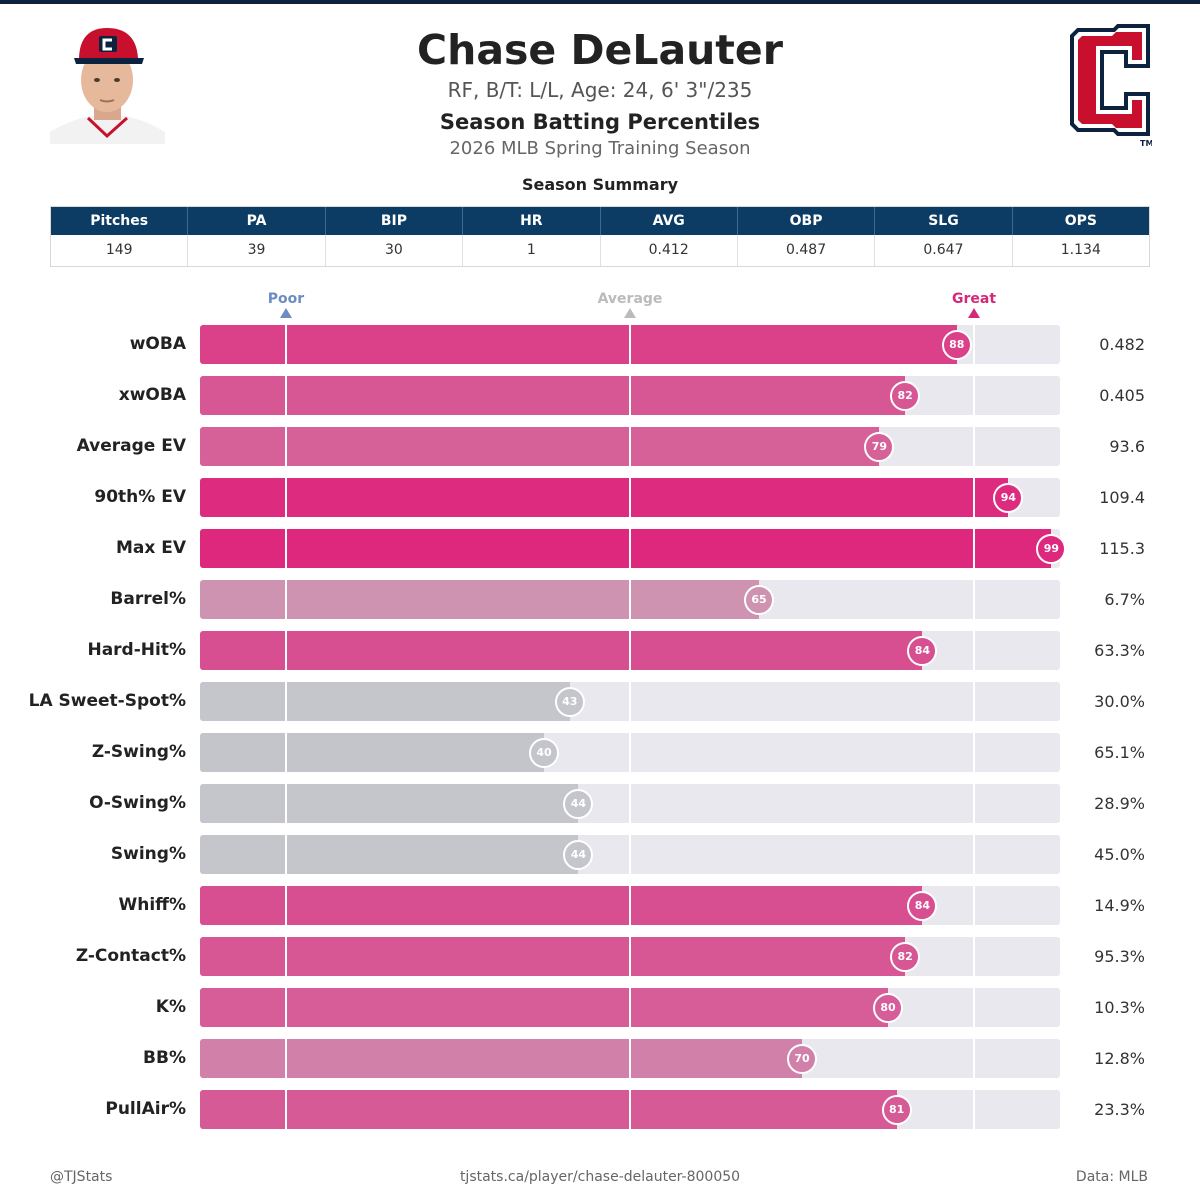 Image resolution: width=1200 pixels, height=1200 pixels. What do you see at coordinates (107, 701) in the screenshot?
I see `metric-label: LA Sweet-Spot%` at bounding box center [107, 701].